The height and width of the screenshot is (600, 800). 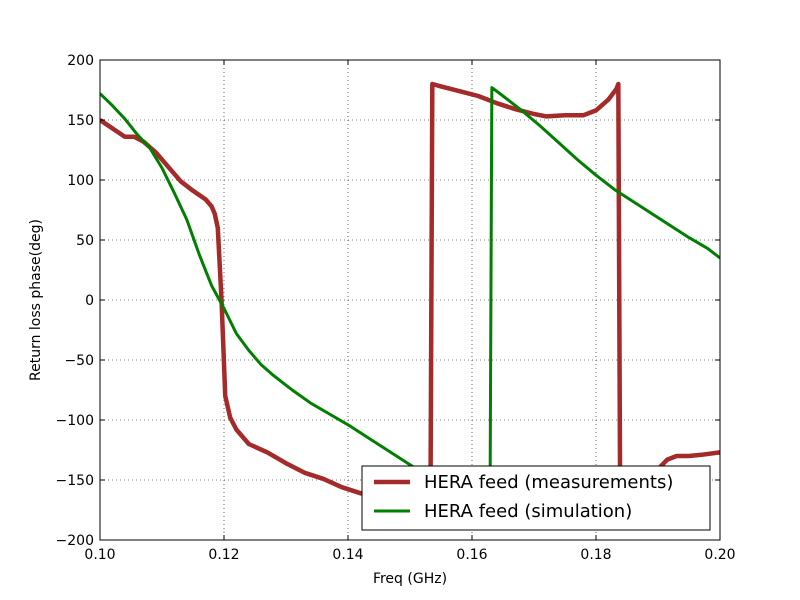 What do you see at coordinates (80, 61) in the screenshot?
I see `y-tick-label: 200` at bounding box center [80, 61].